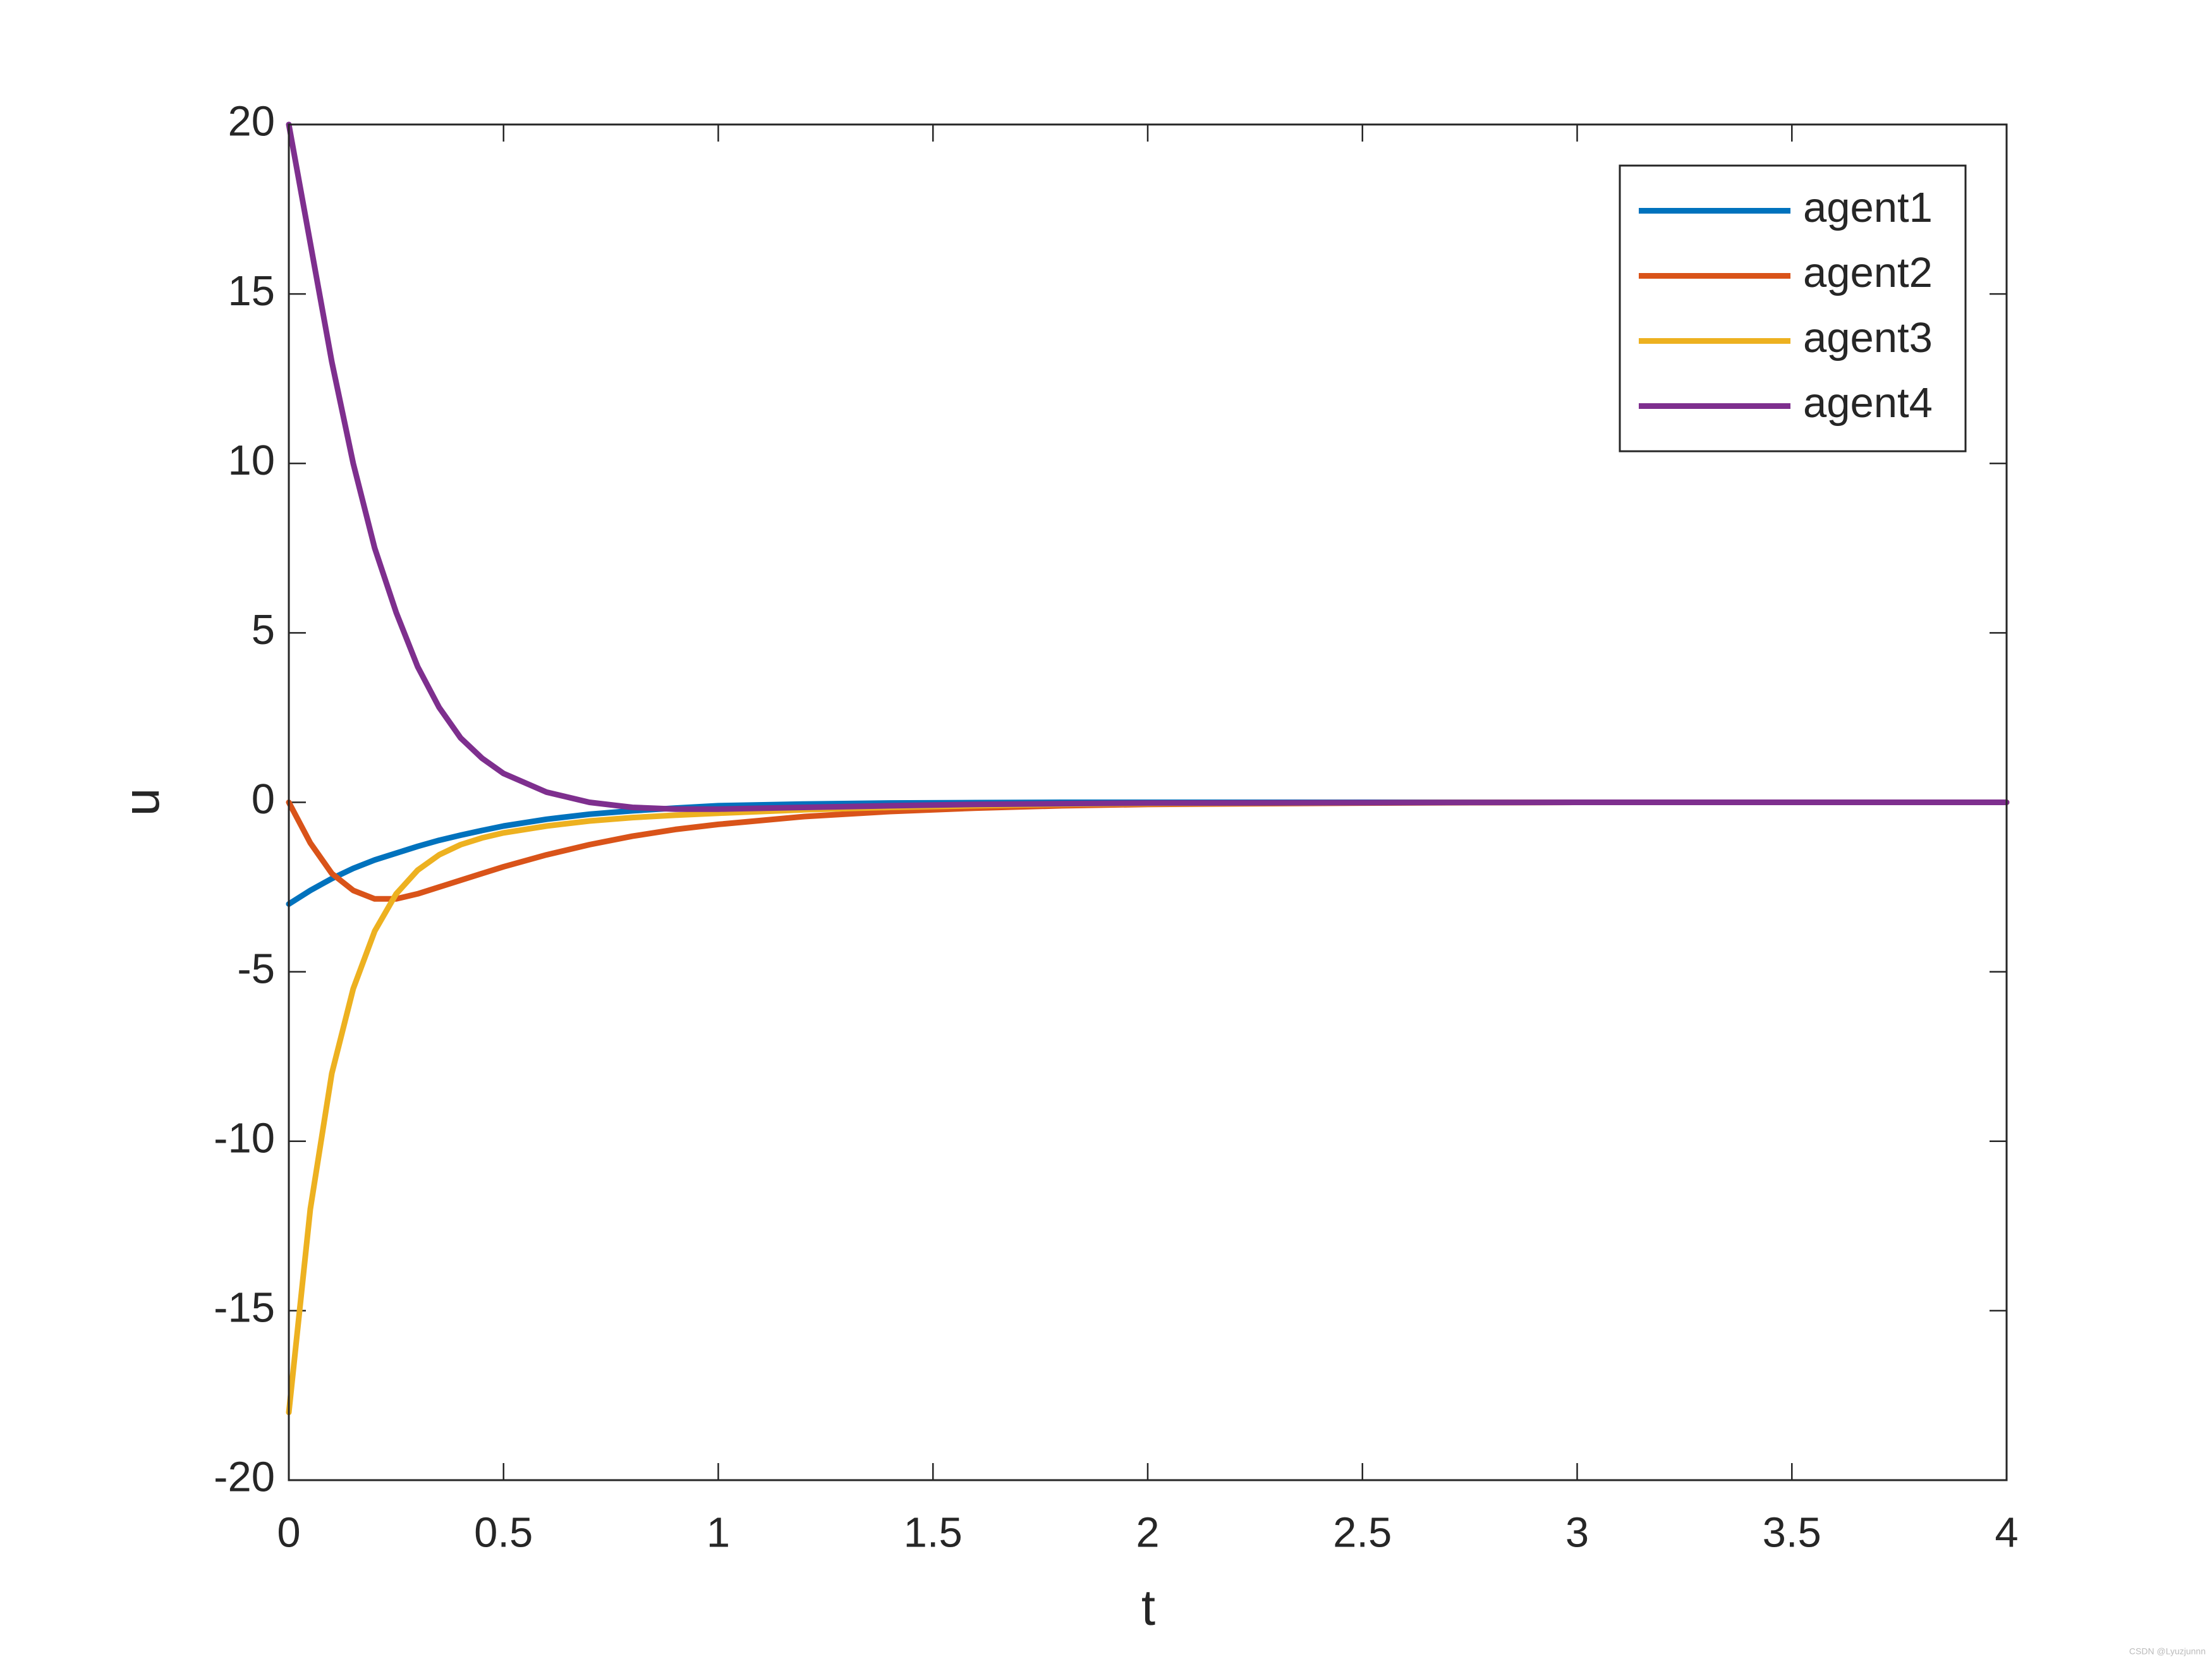 This screenshot has height=1659, width=2212. What do you see at coordinates (503, 1533) in the screenshot?
I see `x-tick-label: 0.5` at bounding box center [503, 1533].